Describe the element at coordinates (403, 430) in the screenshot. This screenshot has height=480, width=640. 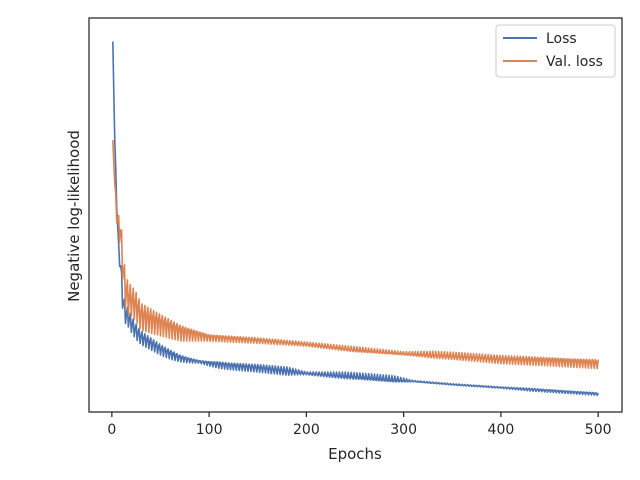
I see `x-tick-label: 300` at that location.